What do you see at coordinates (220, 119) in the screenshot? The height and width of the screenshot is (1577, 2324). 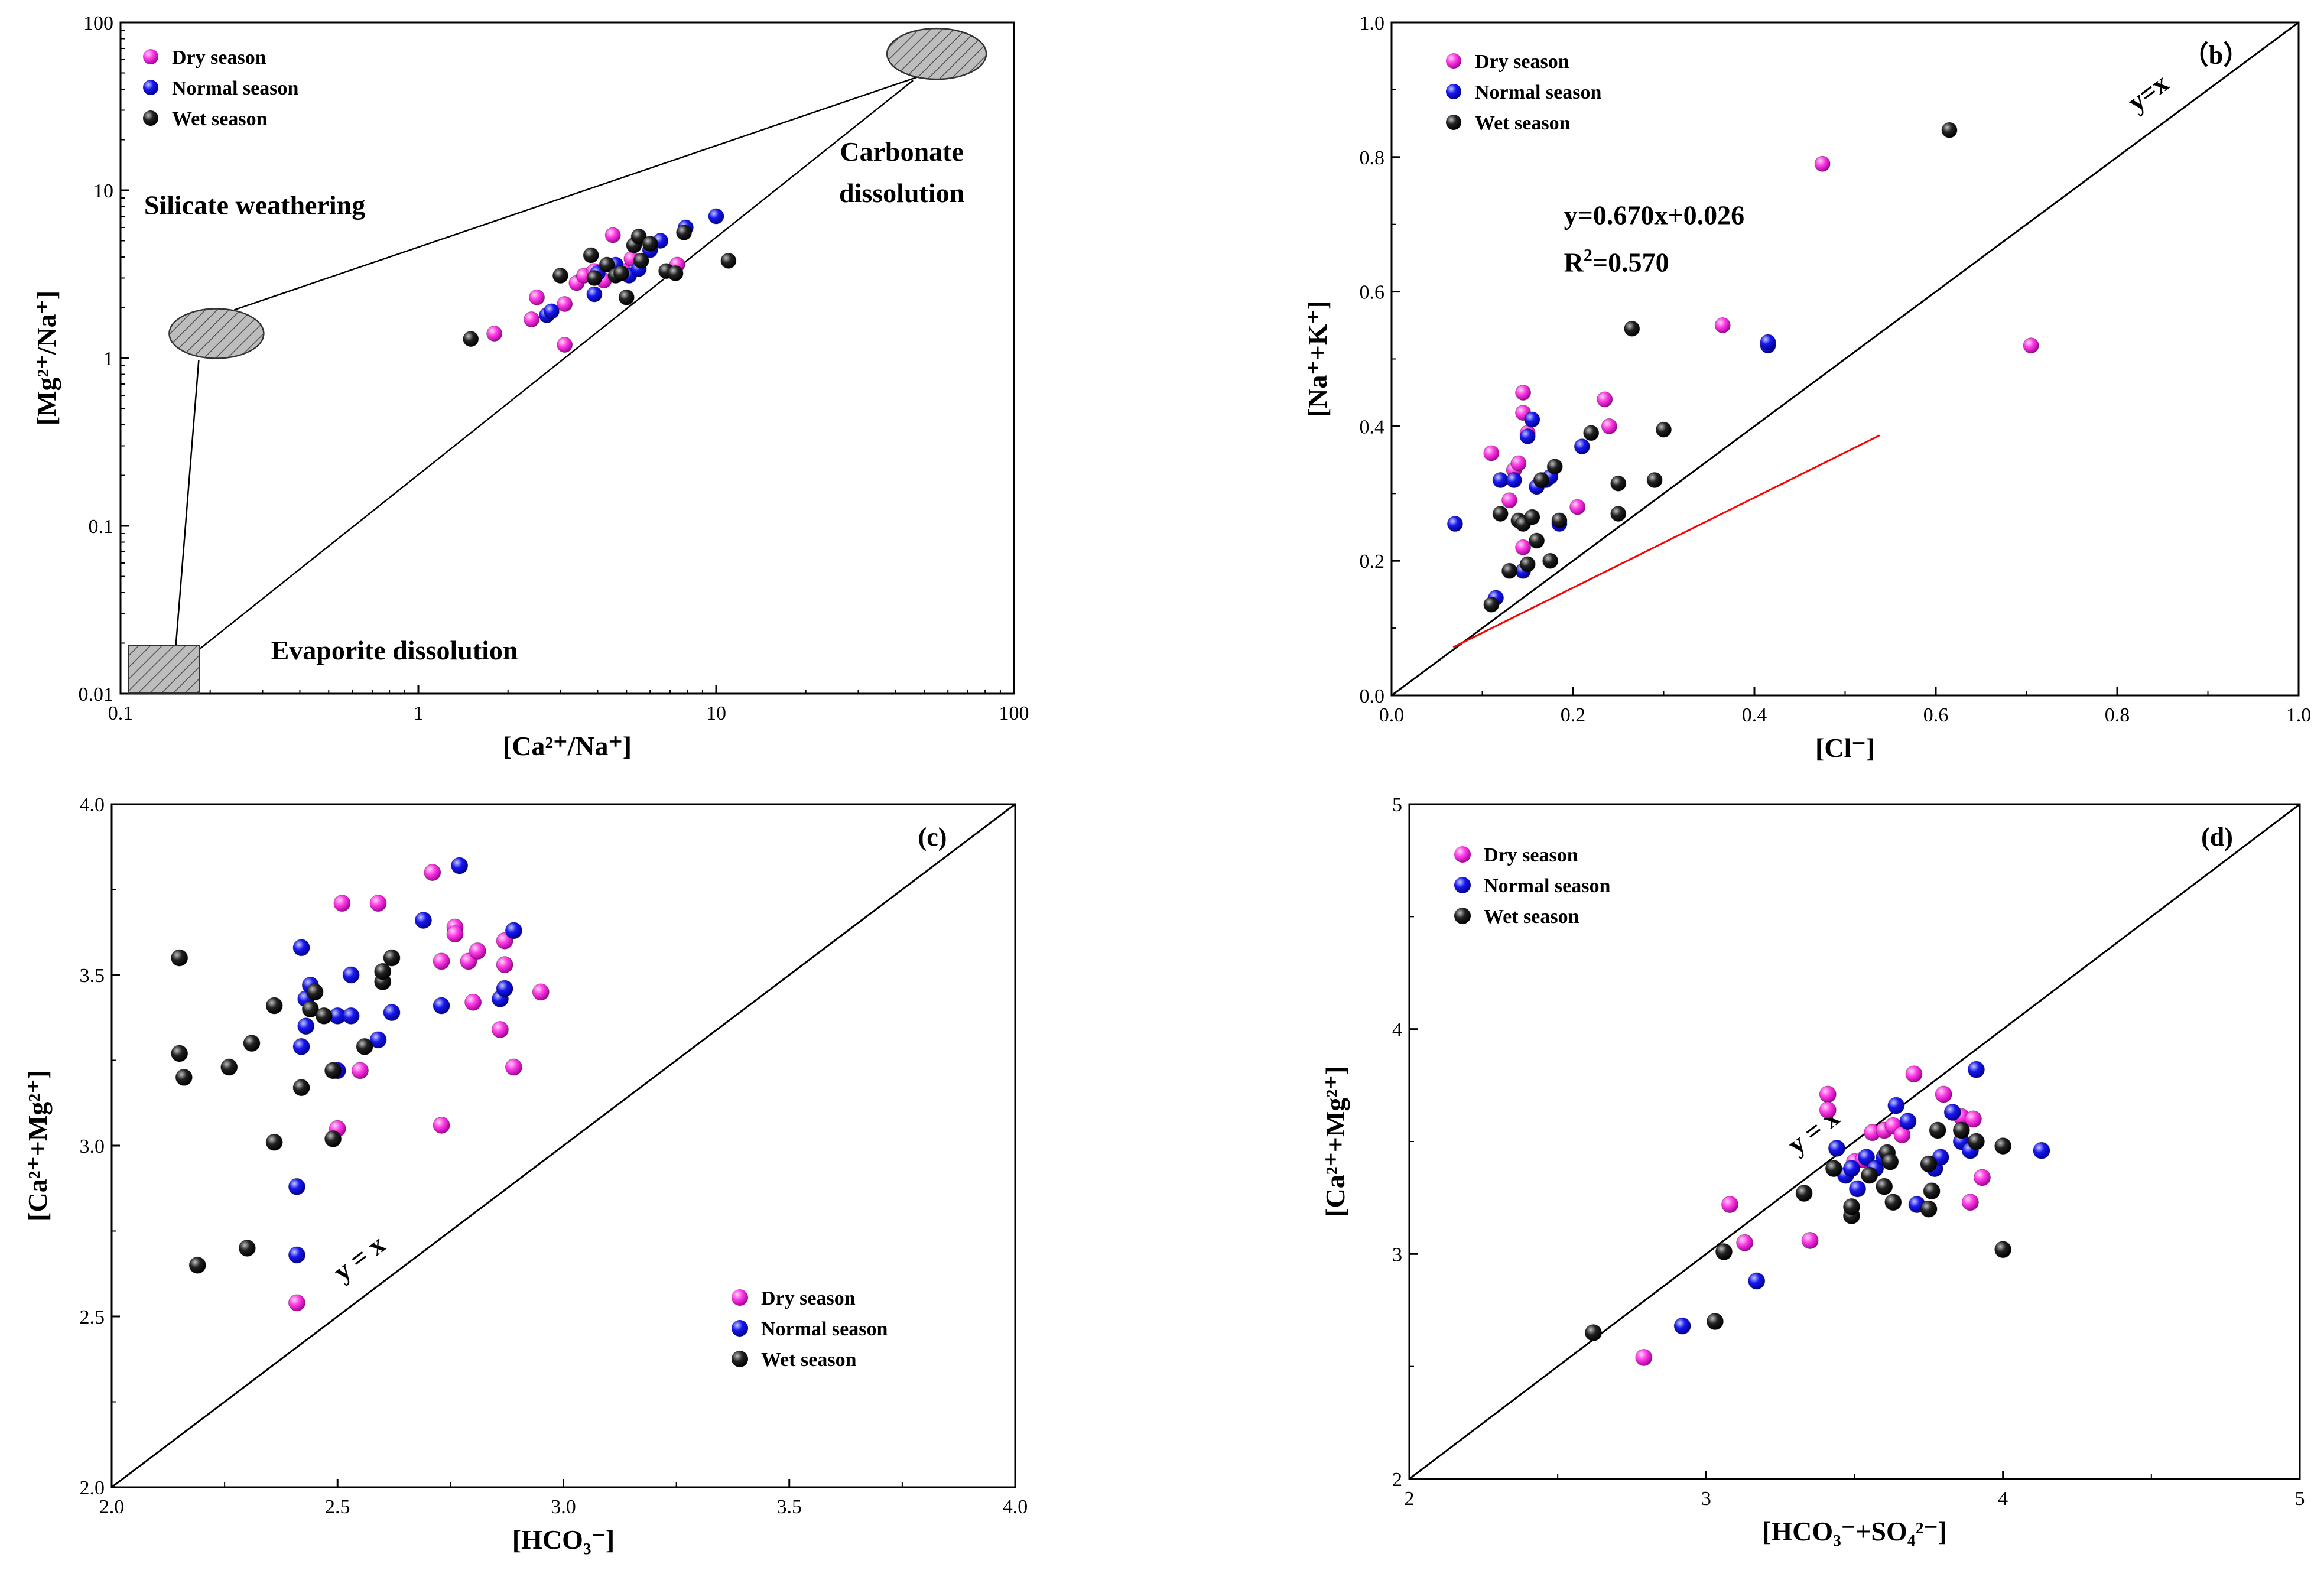 I see `legend-label: Wet season` at bounding box center [220, 119].